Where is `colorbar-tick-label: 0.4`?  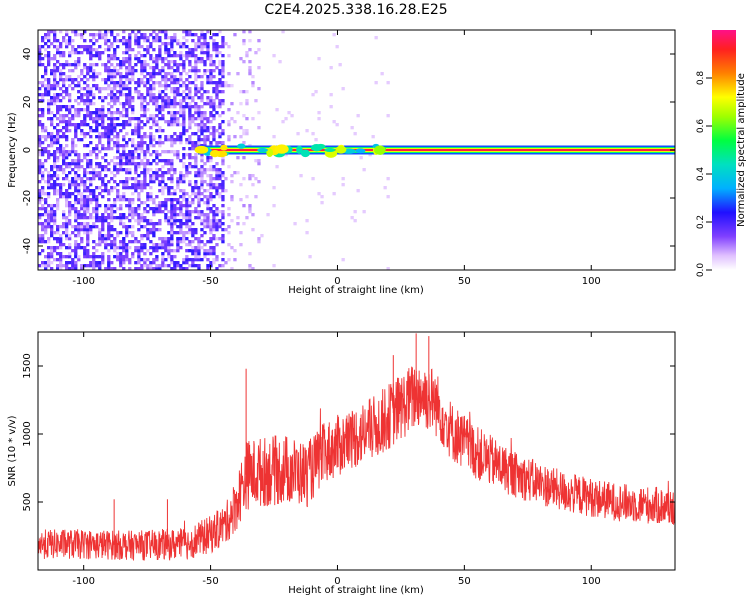 colorbar-tick-label: 0.4 is located at coordinates (701, 174).